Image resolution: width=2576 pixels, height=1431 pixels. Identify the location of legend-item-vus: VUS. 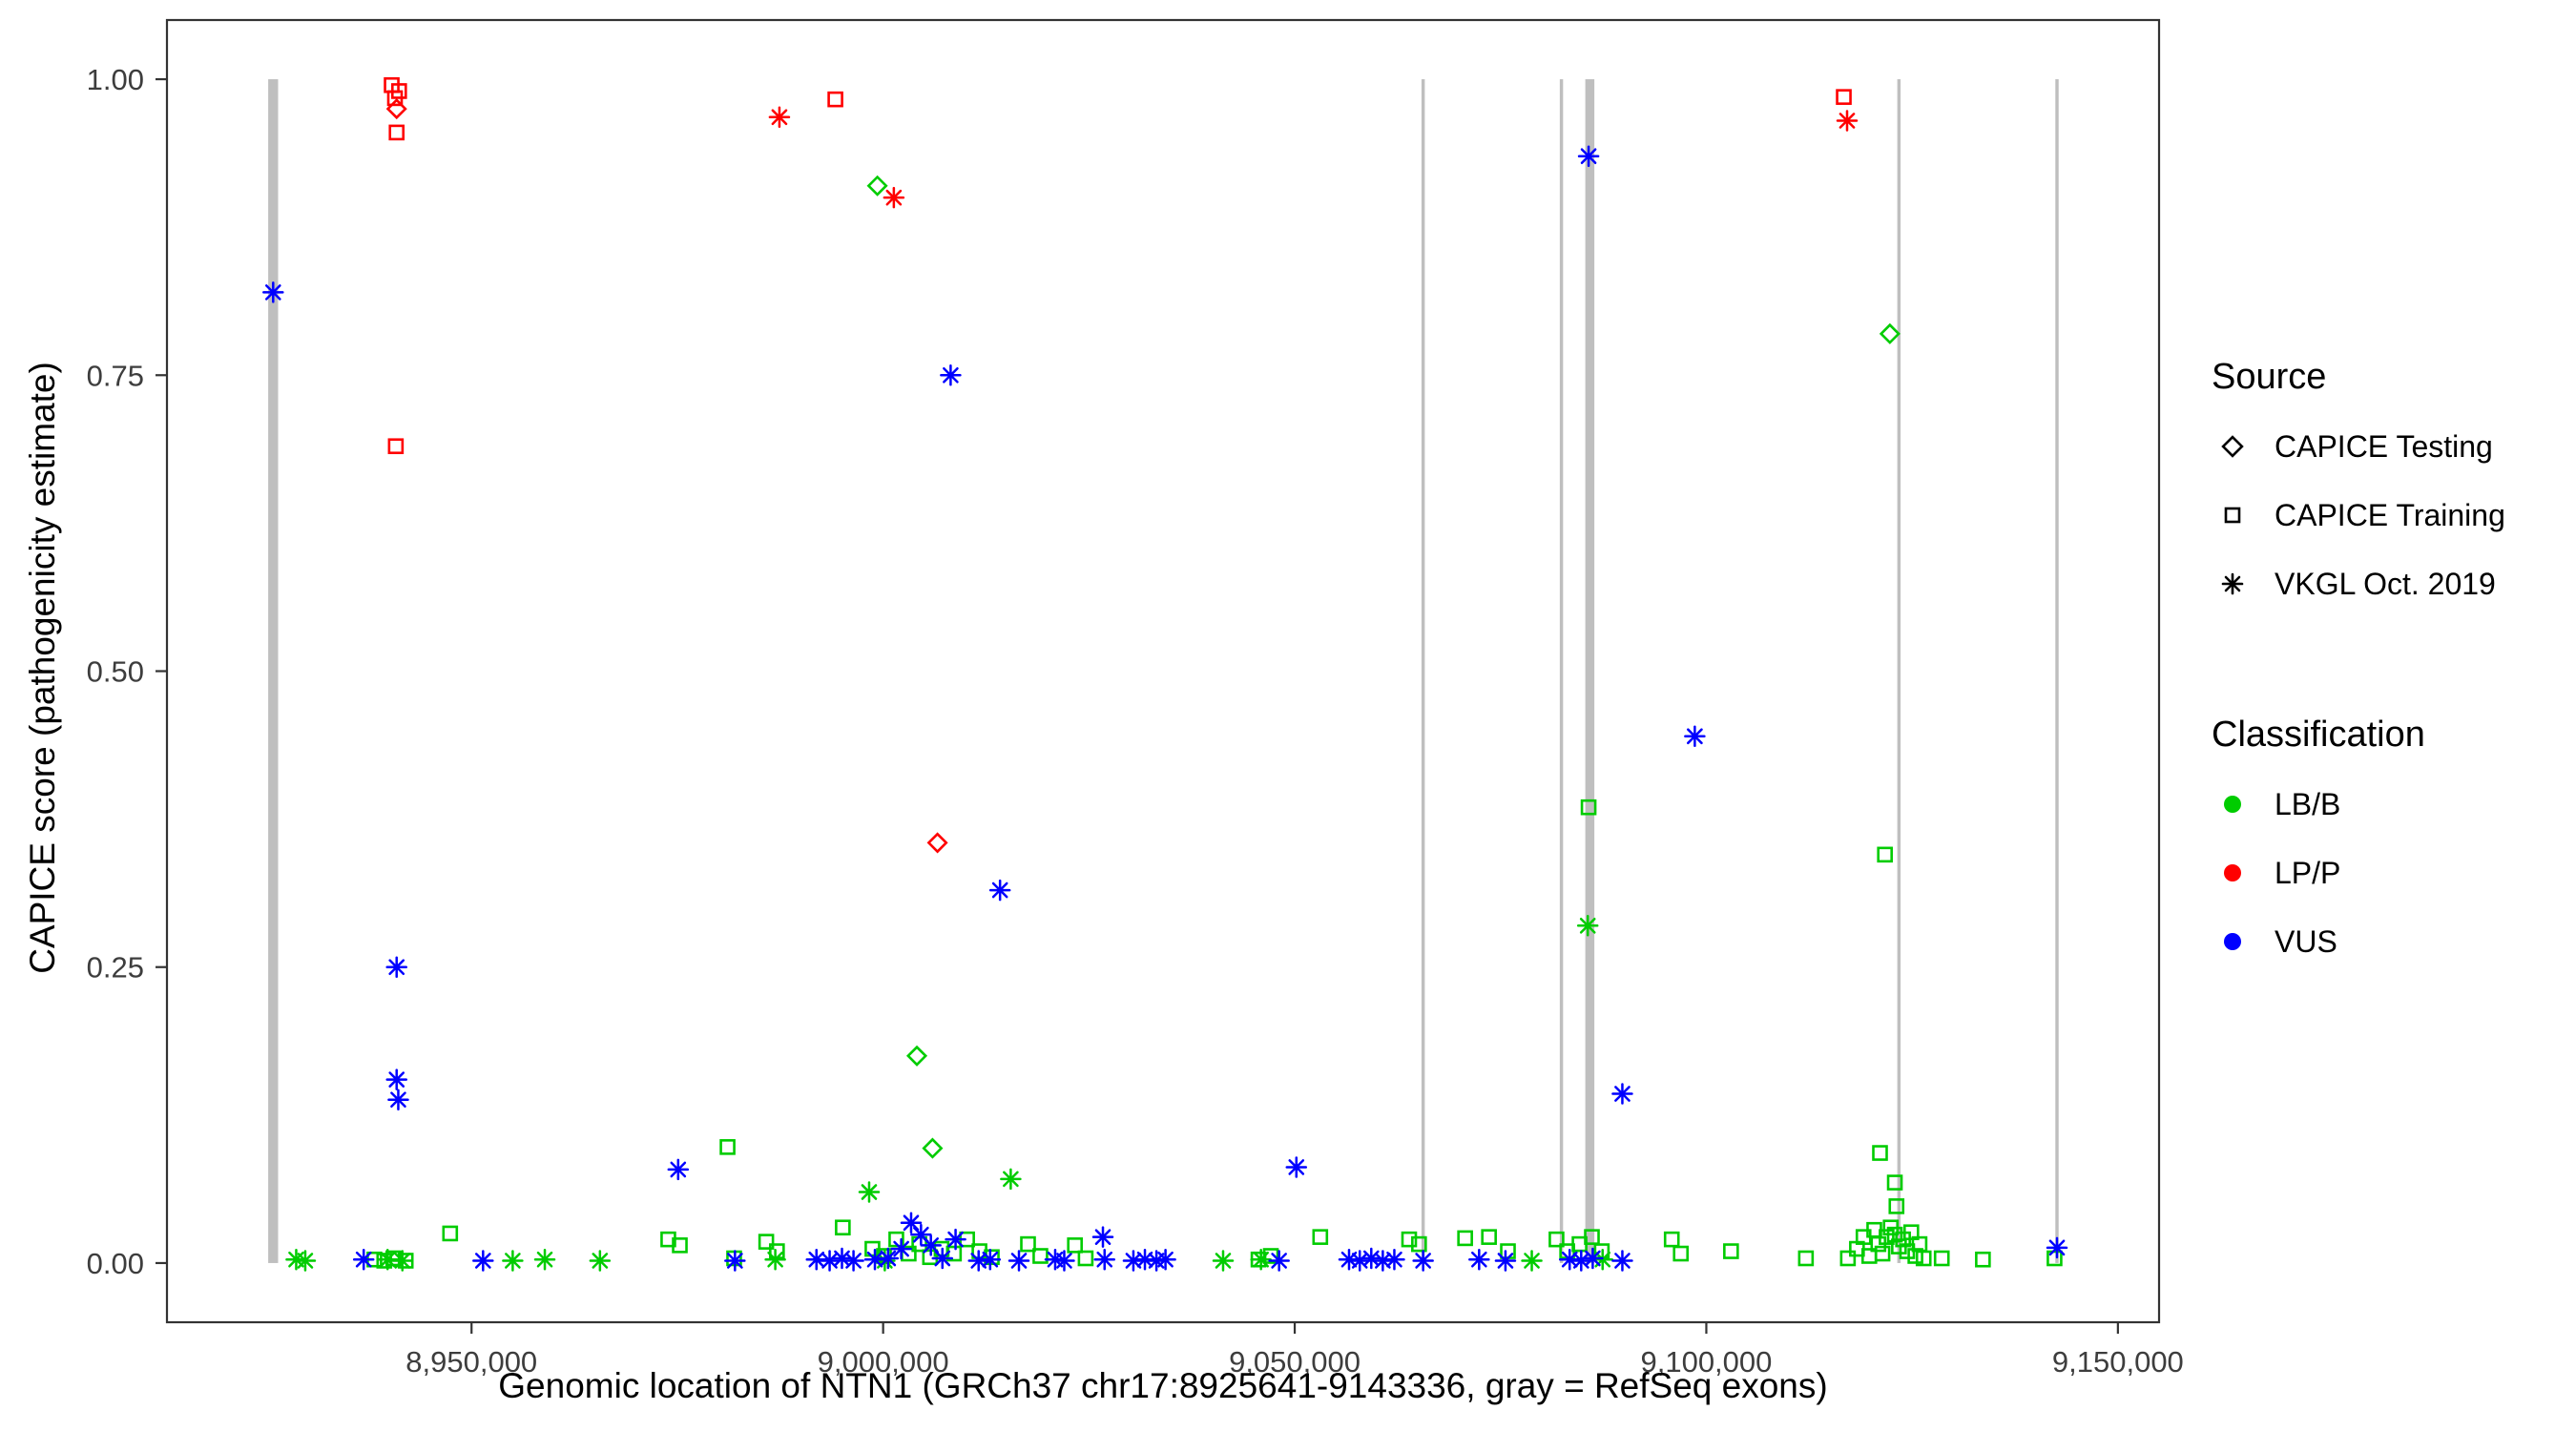
(2393, 941).